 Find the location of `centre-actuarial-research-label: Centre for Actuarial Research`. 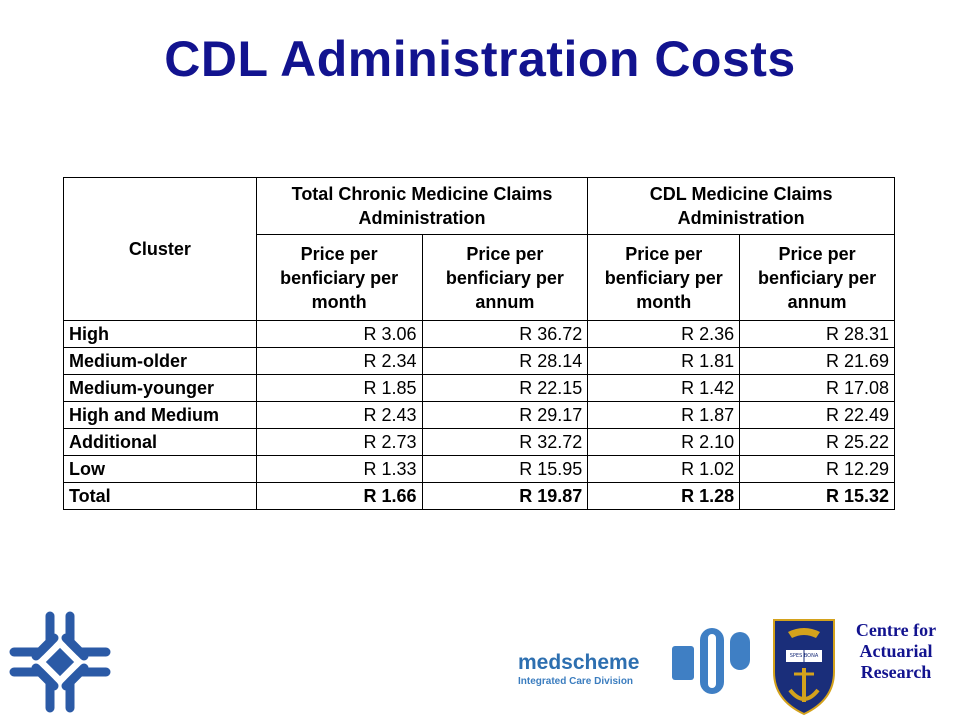

centre-actuarial-research-label: Centre for Actuarial Research is located at coordinates (896, 651).